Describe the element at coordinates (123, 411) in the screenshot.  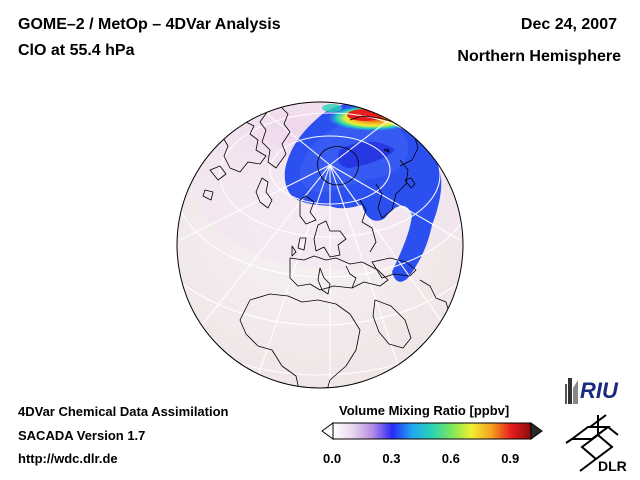
I see `footer-system-label: 4DVar Chemical Data Assimilation` at that location.